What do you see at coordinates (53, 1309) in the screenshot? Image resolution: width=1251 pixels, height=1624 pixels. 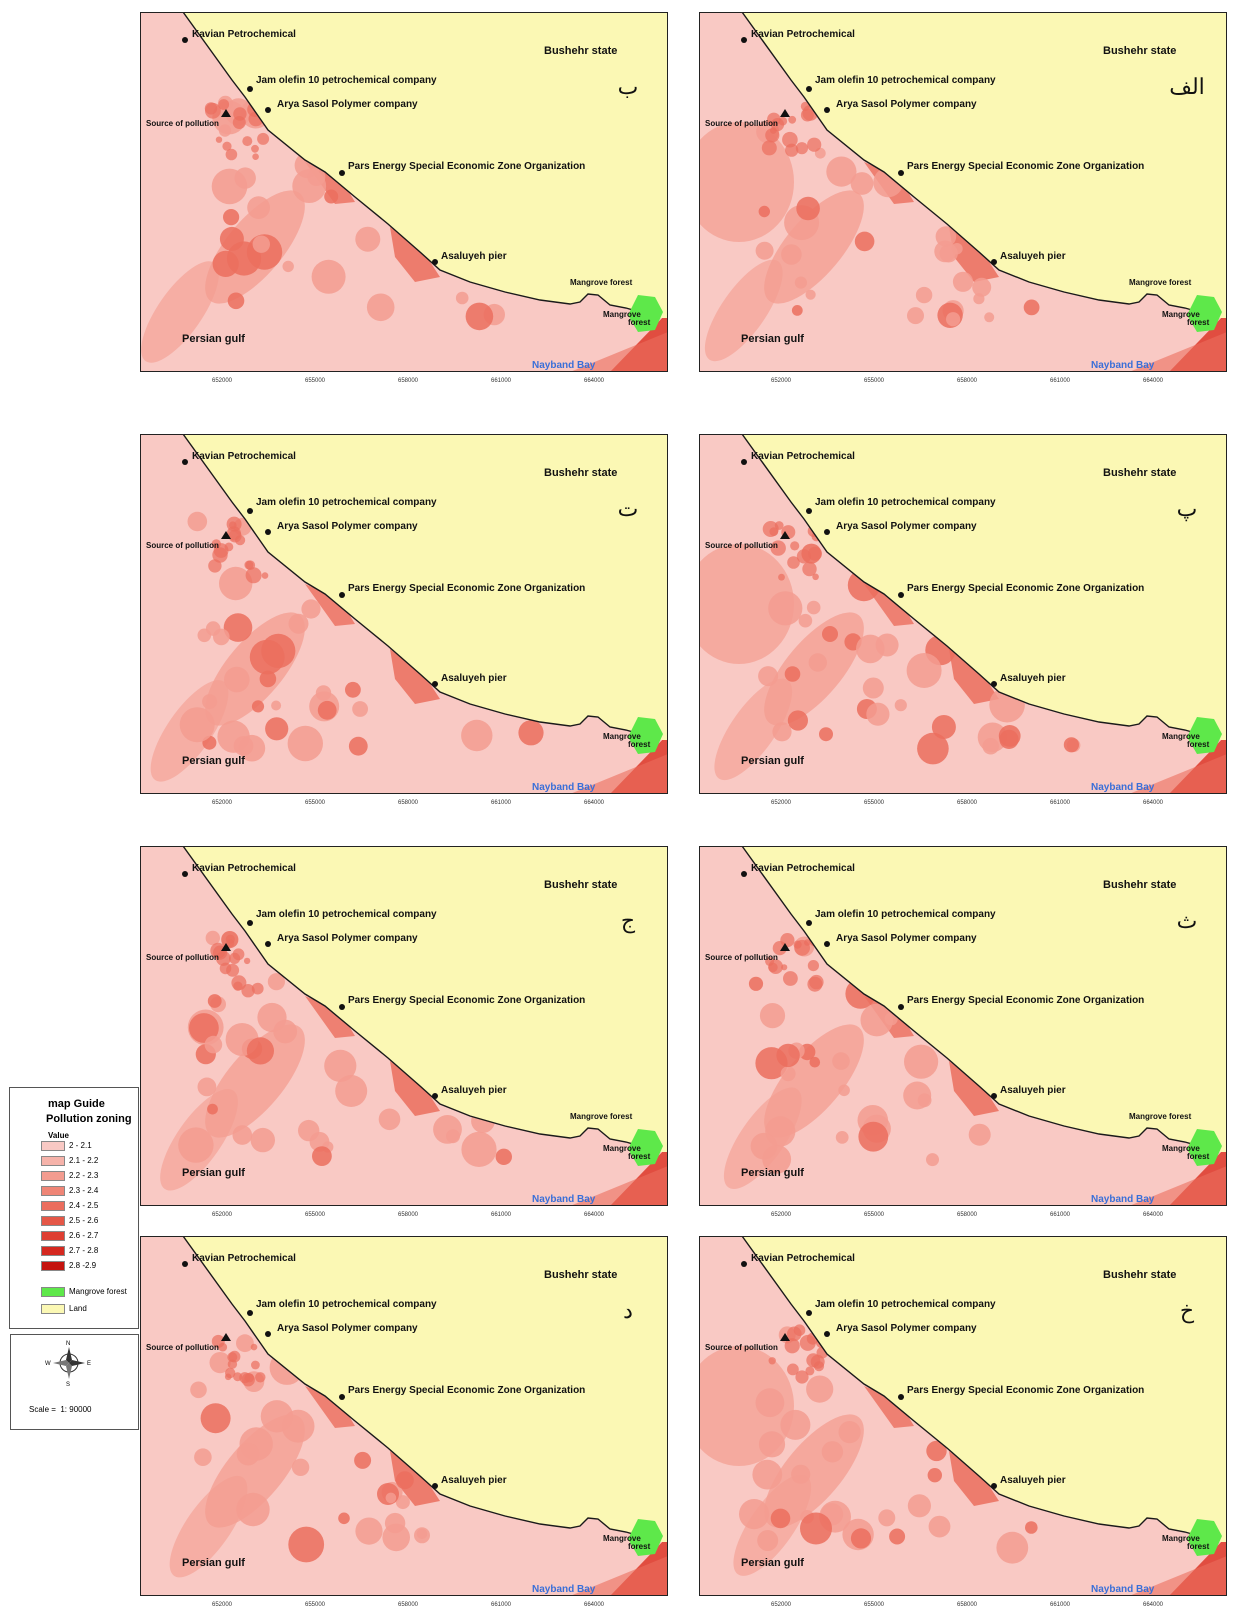 I see `legend-swatch-land` at bounding box center [53, 1309].